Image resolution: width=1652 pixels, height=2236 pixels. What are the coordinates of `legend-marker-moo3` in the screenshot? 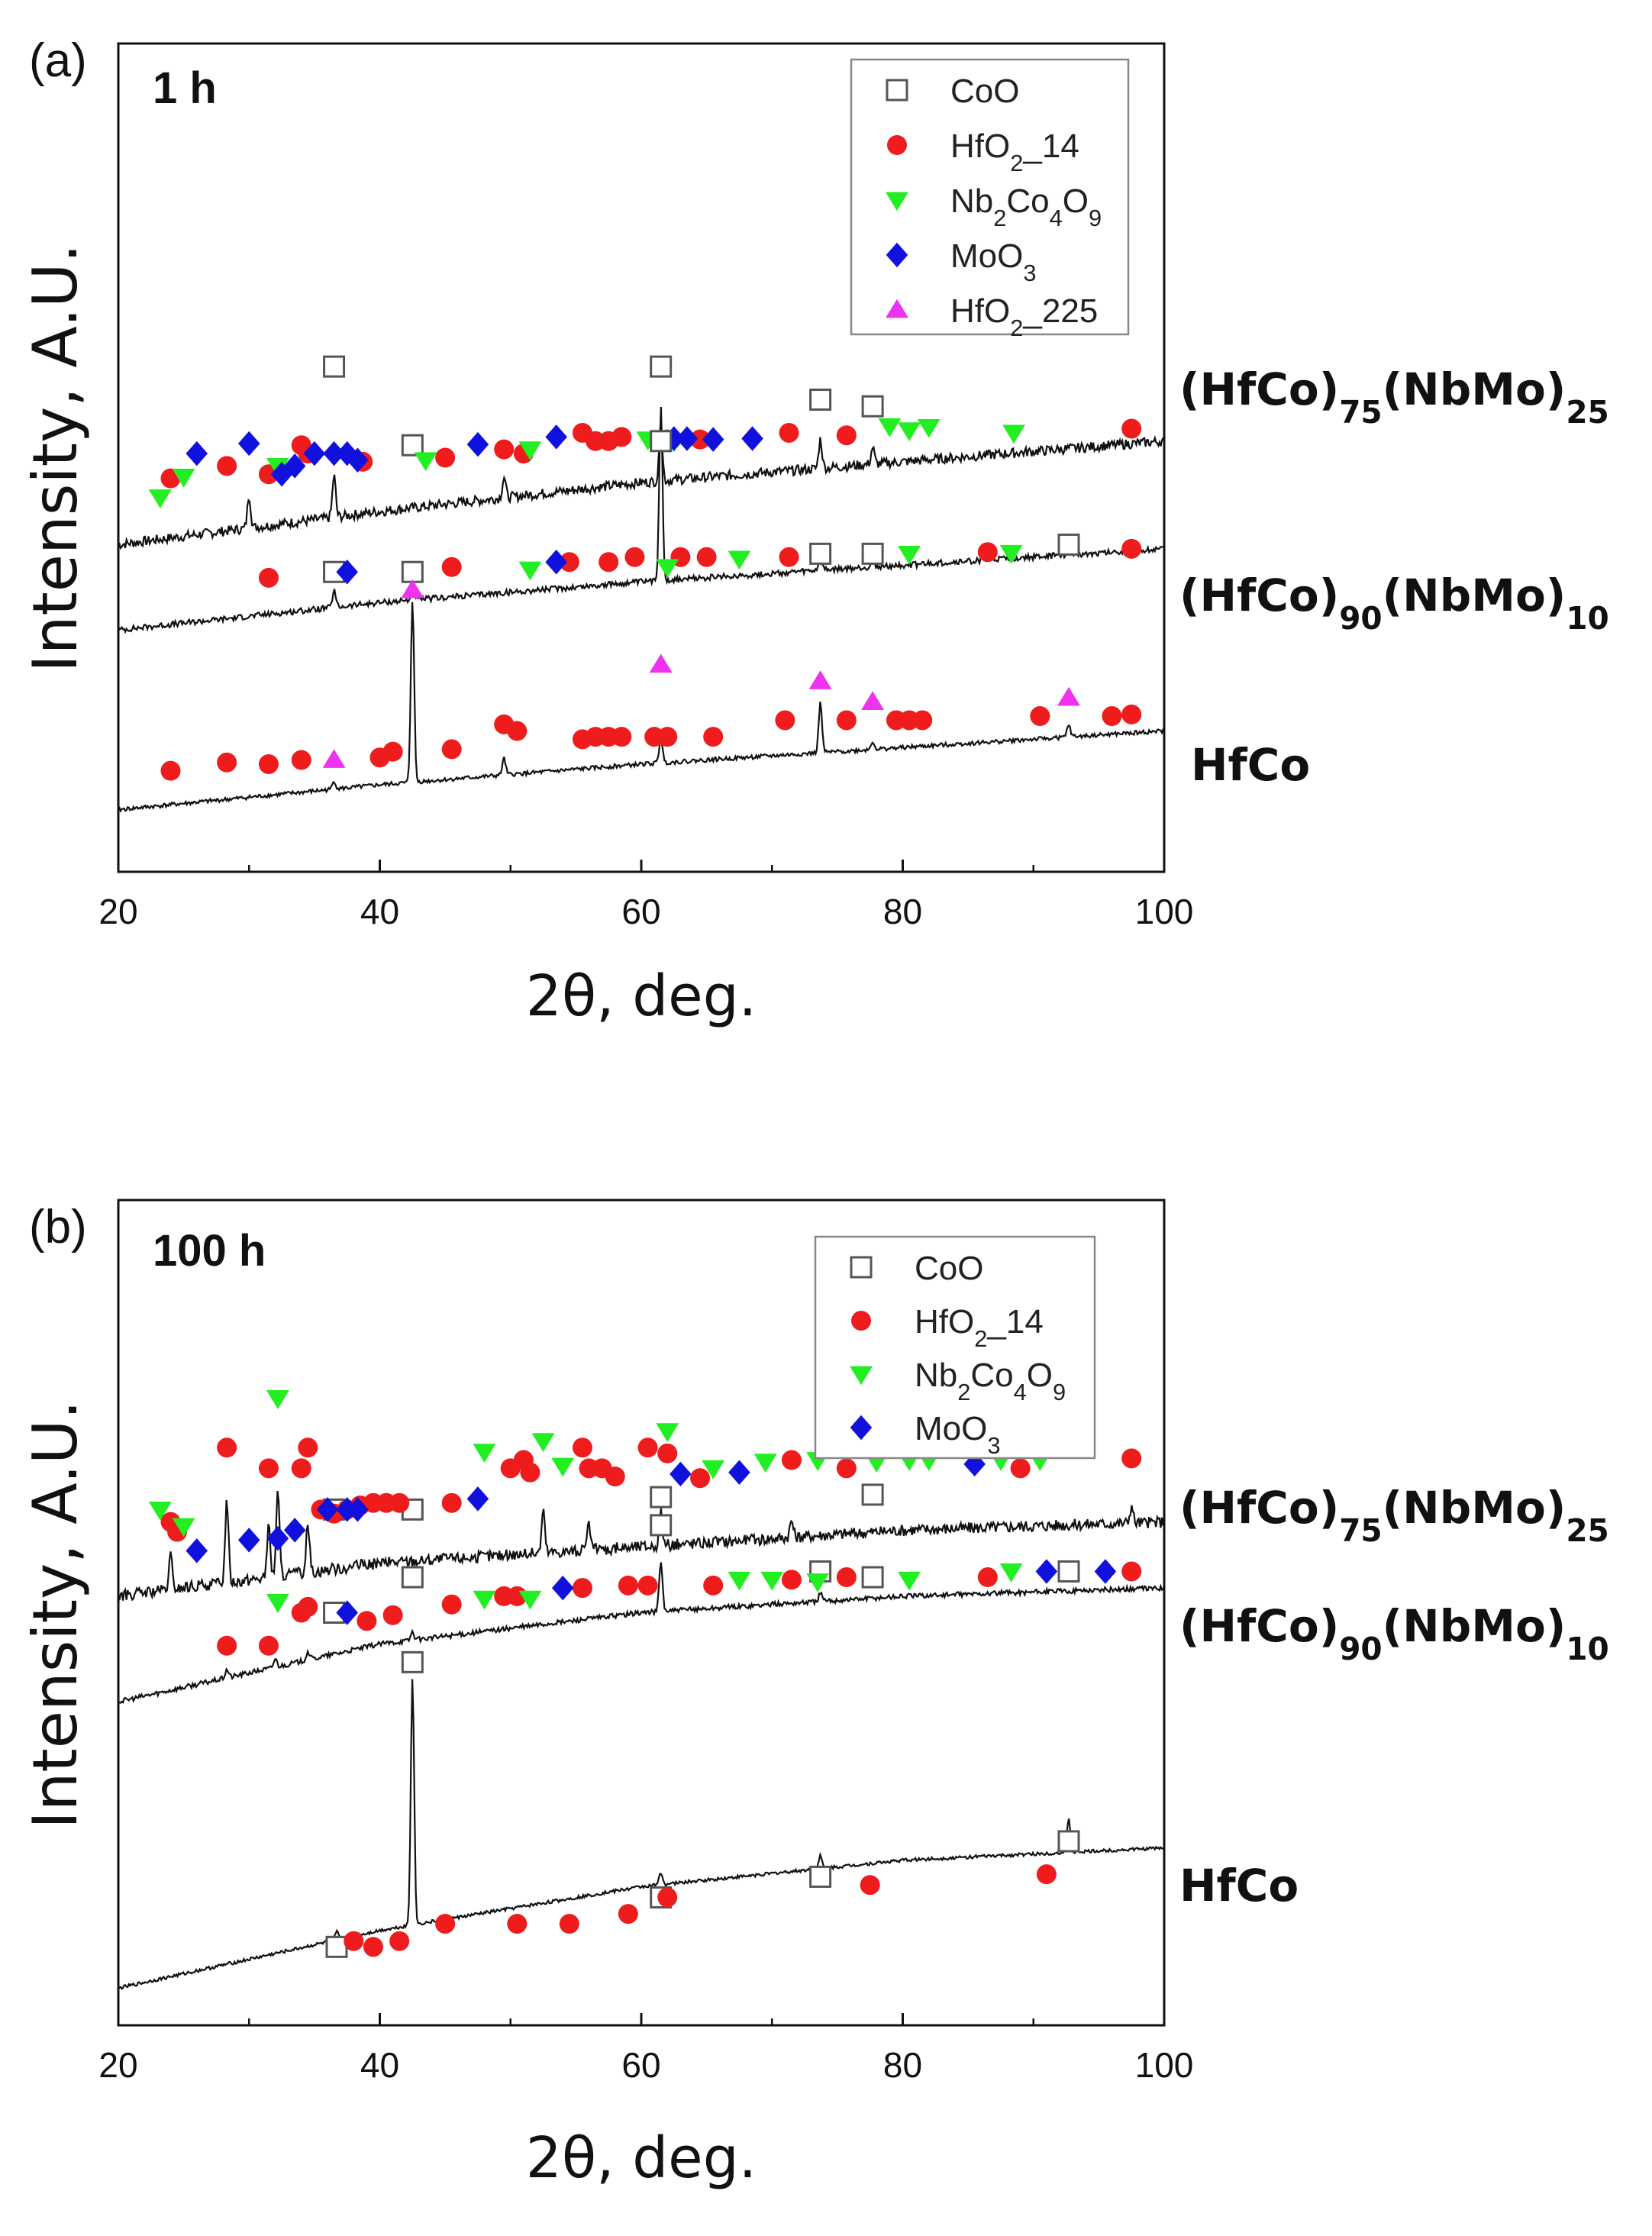 It's located at (897, 255).